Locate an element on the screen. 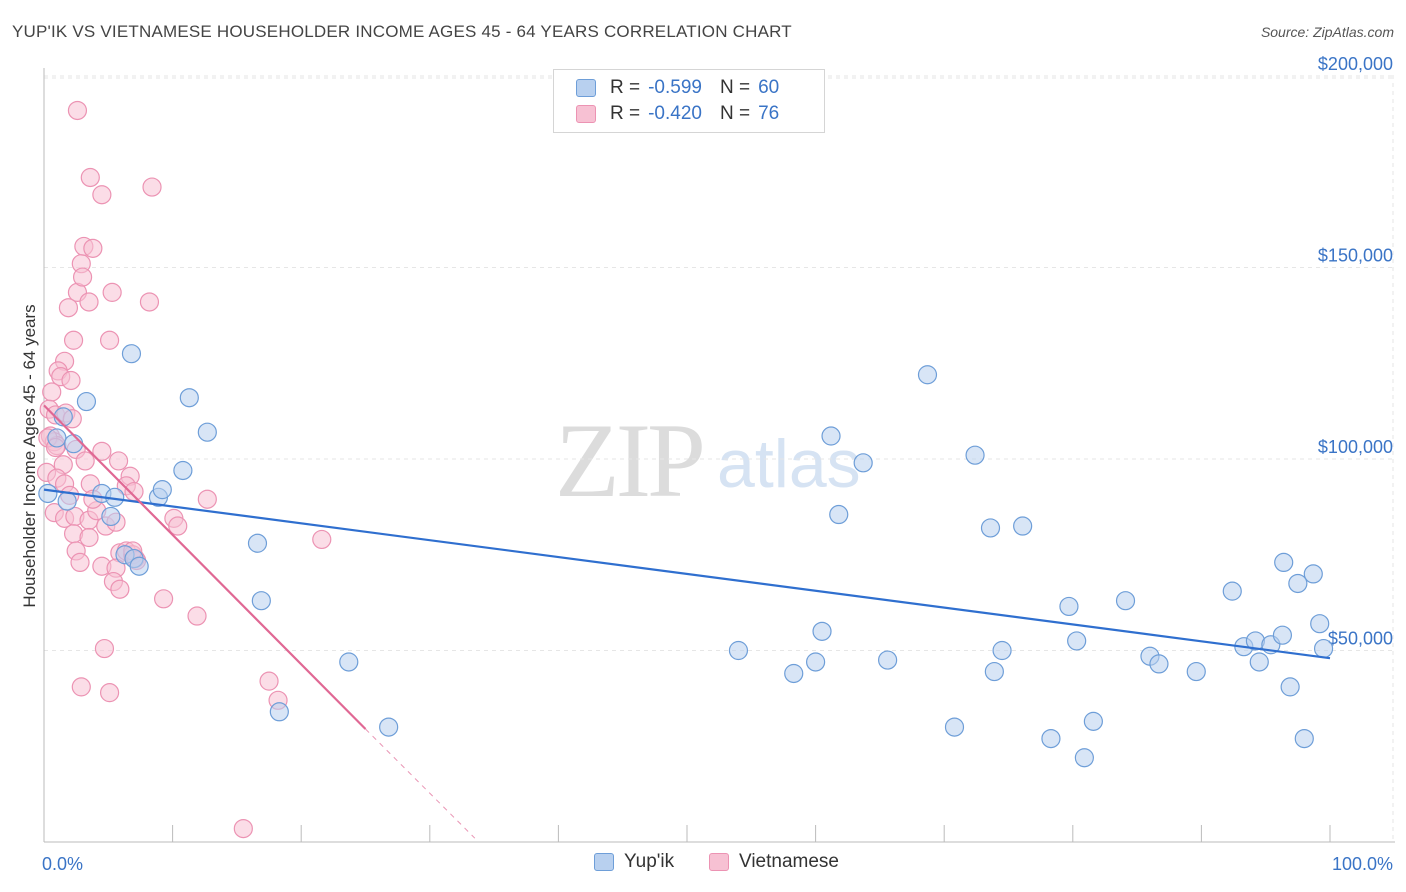 The width and height of the screenshot is (1406, 892). bottom-legend-label-vietnamese: Vietnamese is located at coordinates (789, 861).